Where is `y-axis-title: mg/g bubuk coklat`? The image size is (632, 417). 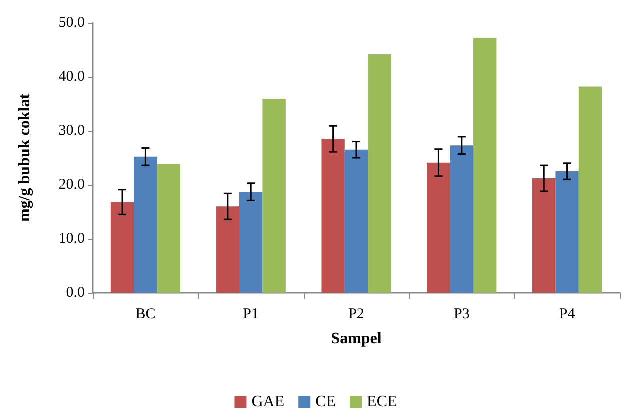 y-axis-title: mg/g bubuk coklat is located at coordinates (25, 157).